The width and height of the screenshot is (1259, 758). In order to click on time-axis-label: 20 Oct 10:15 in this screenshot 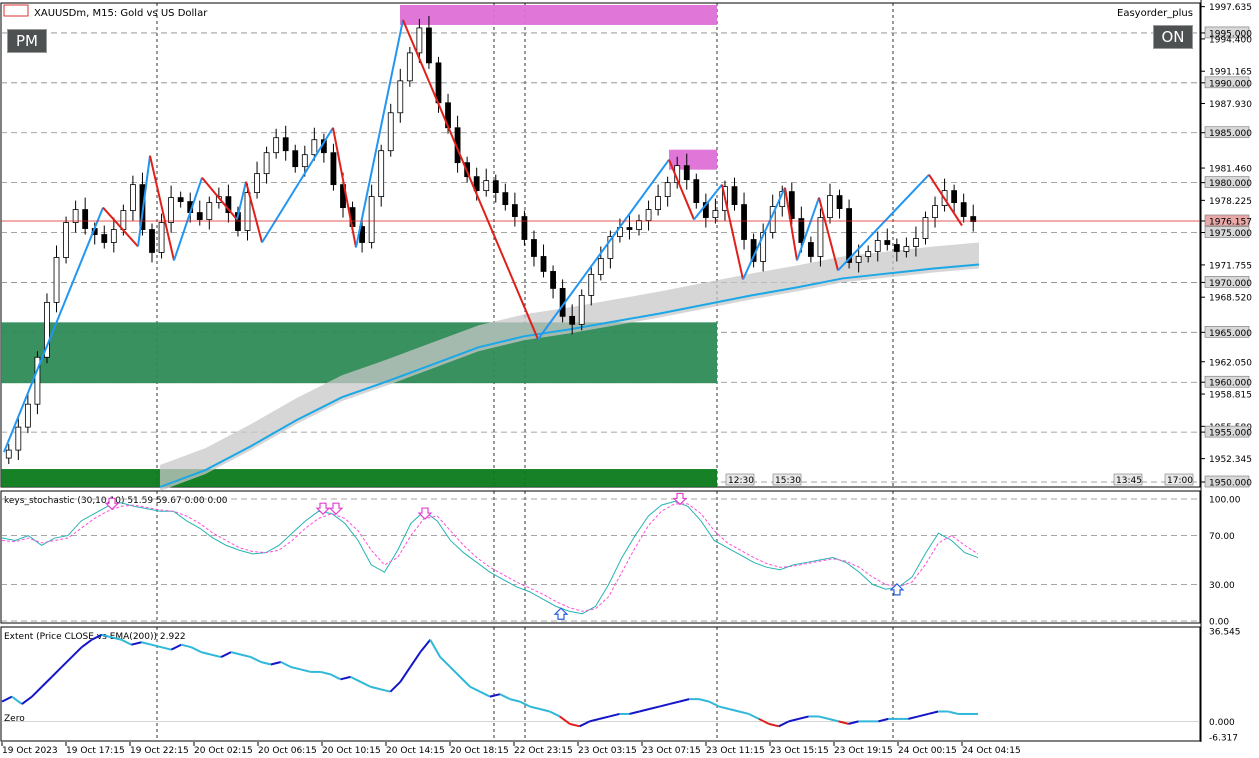, I will do `click(351, 751)`.